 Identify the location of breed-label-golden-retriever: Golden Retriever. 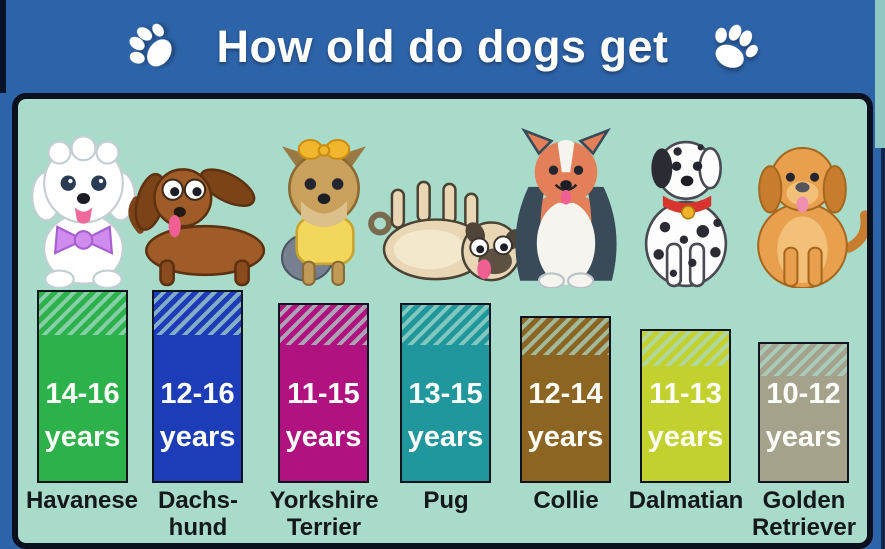
(804, 514).